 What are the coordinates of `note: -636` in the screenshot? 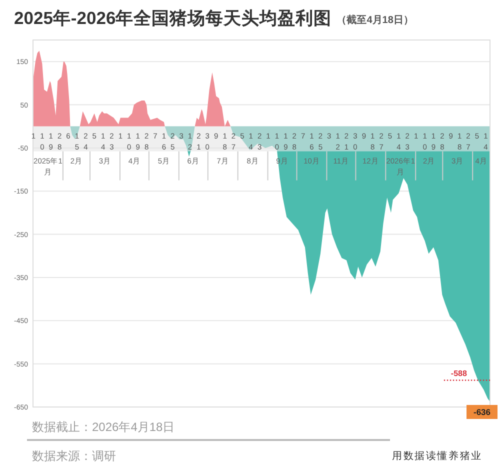 It's located at (482, 411).